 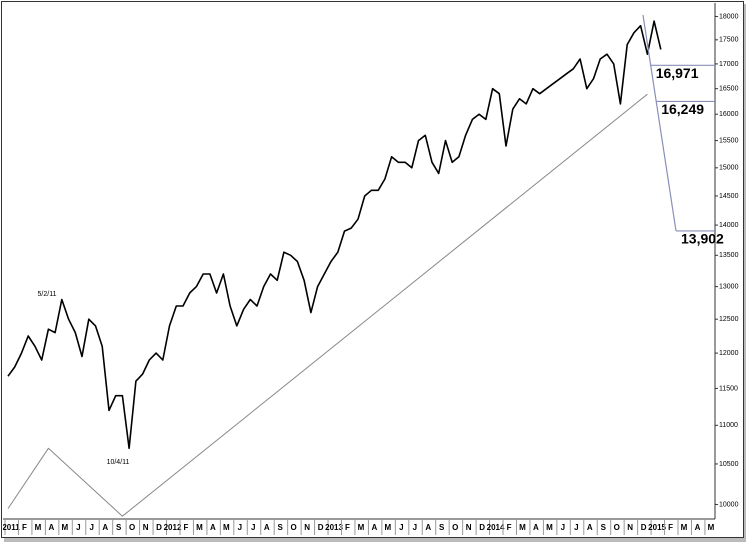 I want to click on annotation-label: 16,971, so click(x=677, y=73).